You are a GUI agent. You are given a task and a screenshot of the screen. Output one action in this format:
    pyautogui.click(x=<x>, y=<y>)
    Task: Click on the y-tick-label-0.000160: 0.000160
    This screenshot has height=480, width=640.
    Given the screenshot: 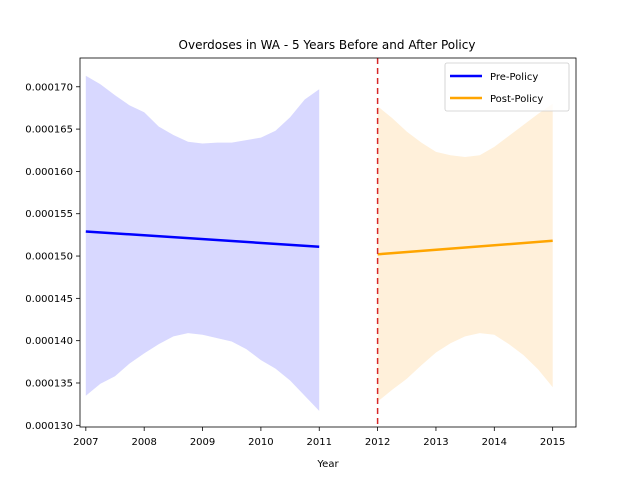 What is the action you would take?
    pyautogui.click(x=49, y=172)
    